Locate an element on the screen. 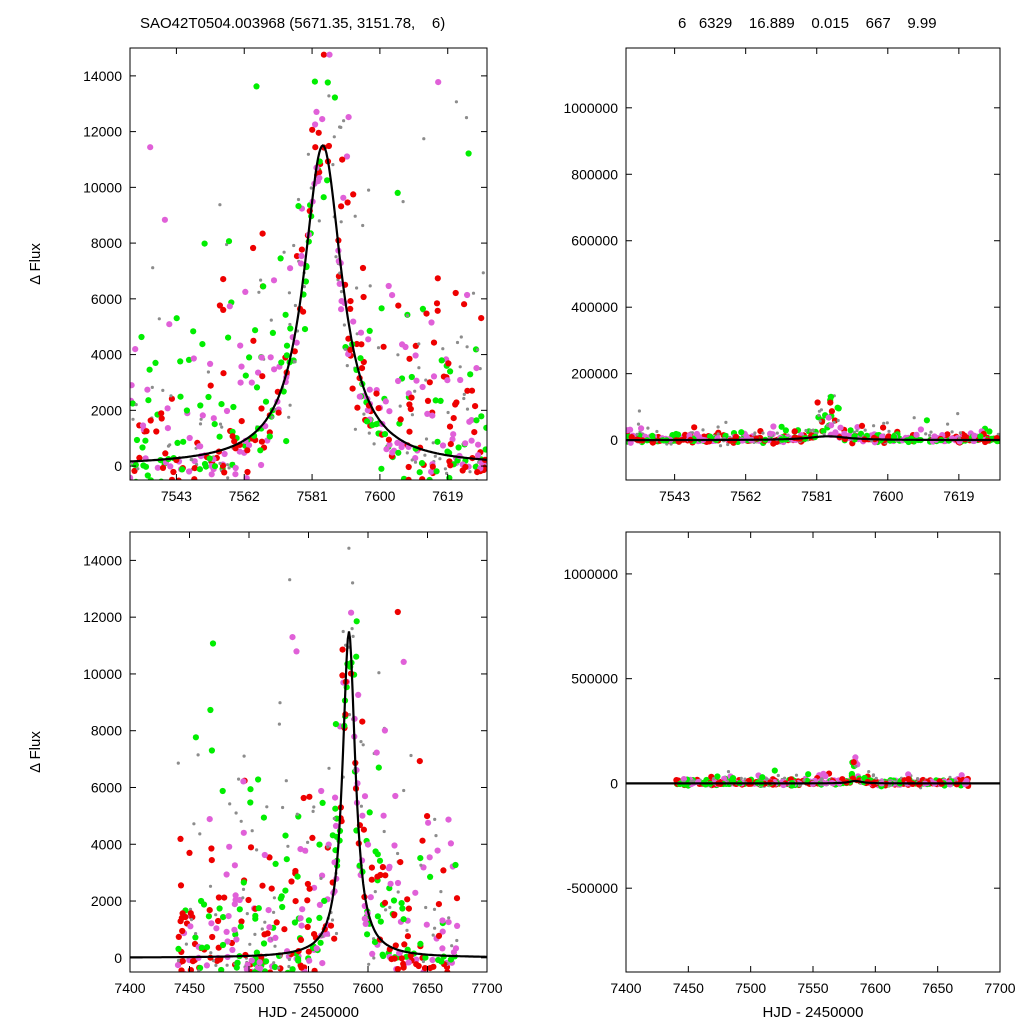 This screenshot has height=1024, width=1024. y-axis-label: Δ Flux is located at coordinates (35, 264).